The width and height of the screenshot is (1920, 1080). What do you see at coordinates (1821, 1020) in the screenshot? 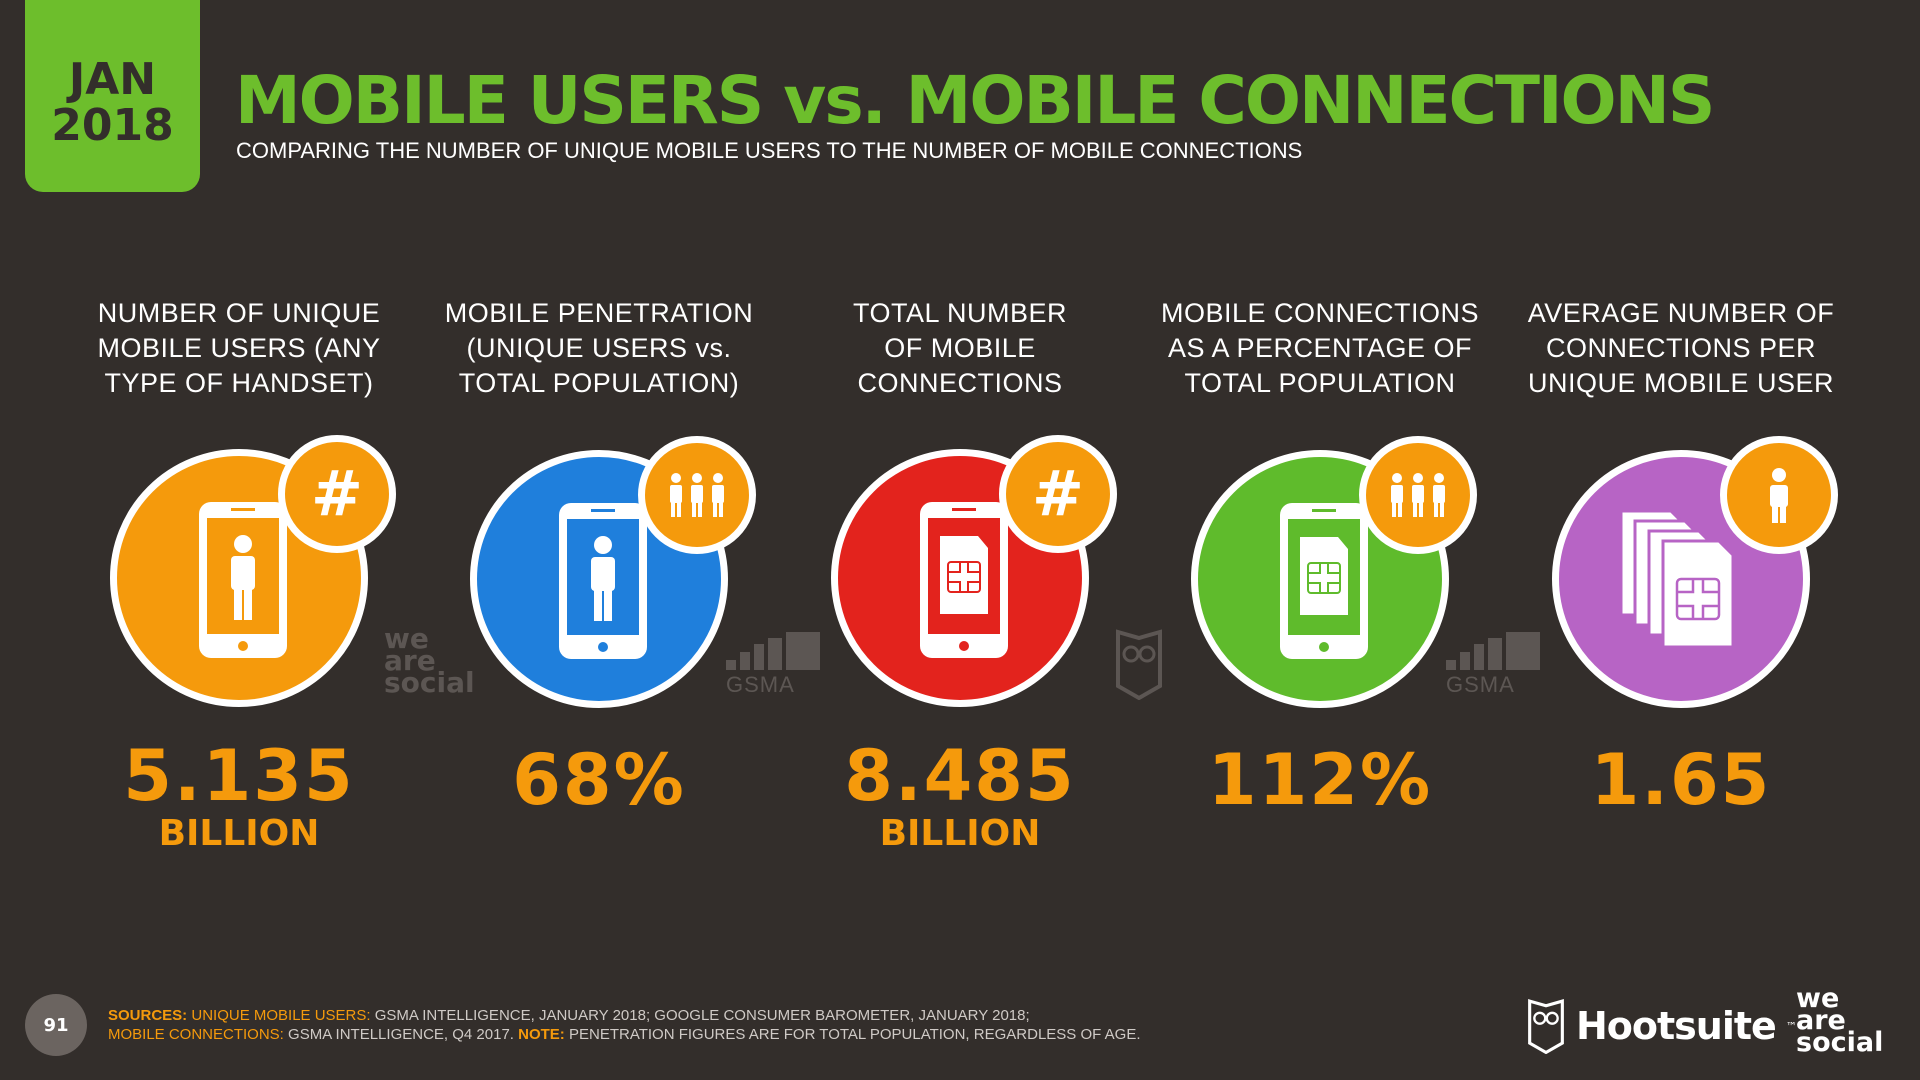
I see `logo-line: are` at bounding box center [1821, 1020].